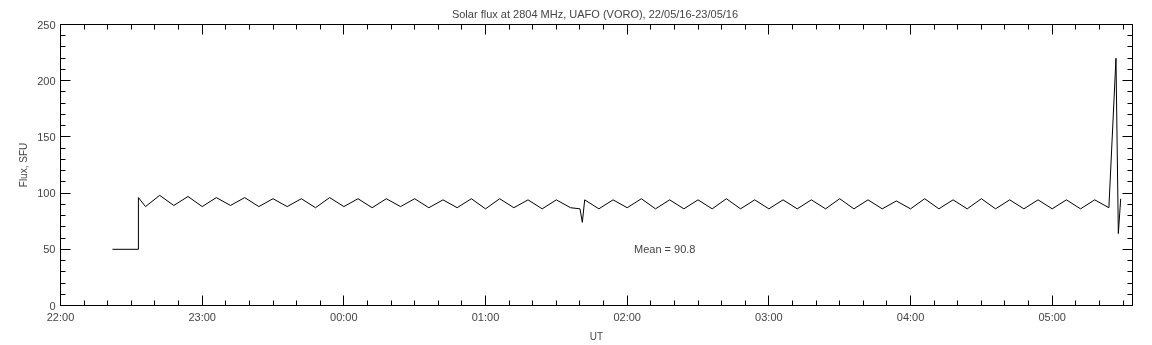  I want to click on x-axis-title: UT, so click(596, 336).